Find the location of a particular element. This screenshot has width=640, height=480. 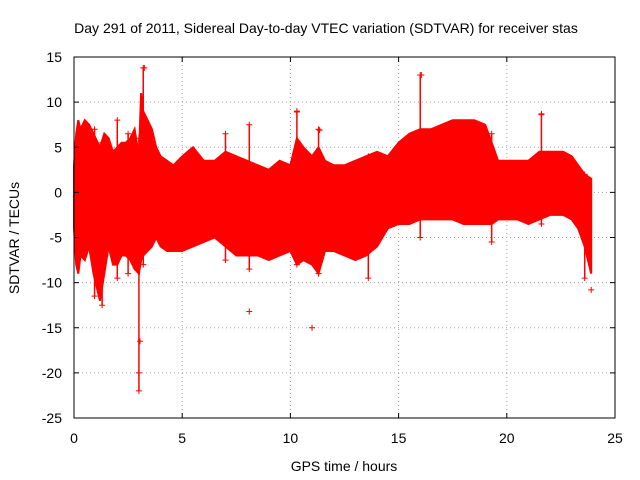

y-tick-label: 15 is located at coordinates (54, 57).